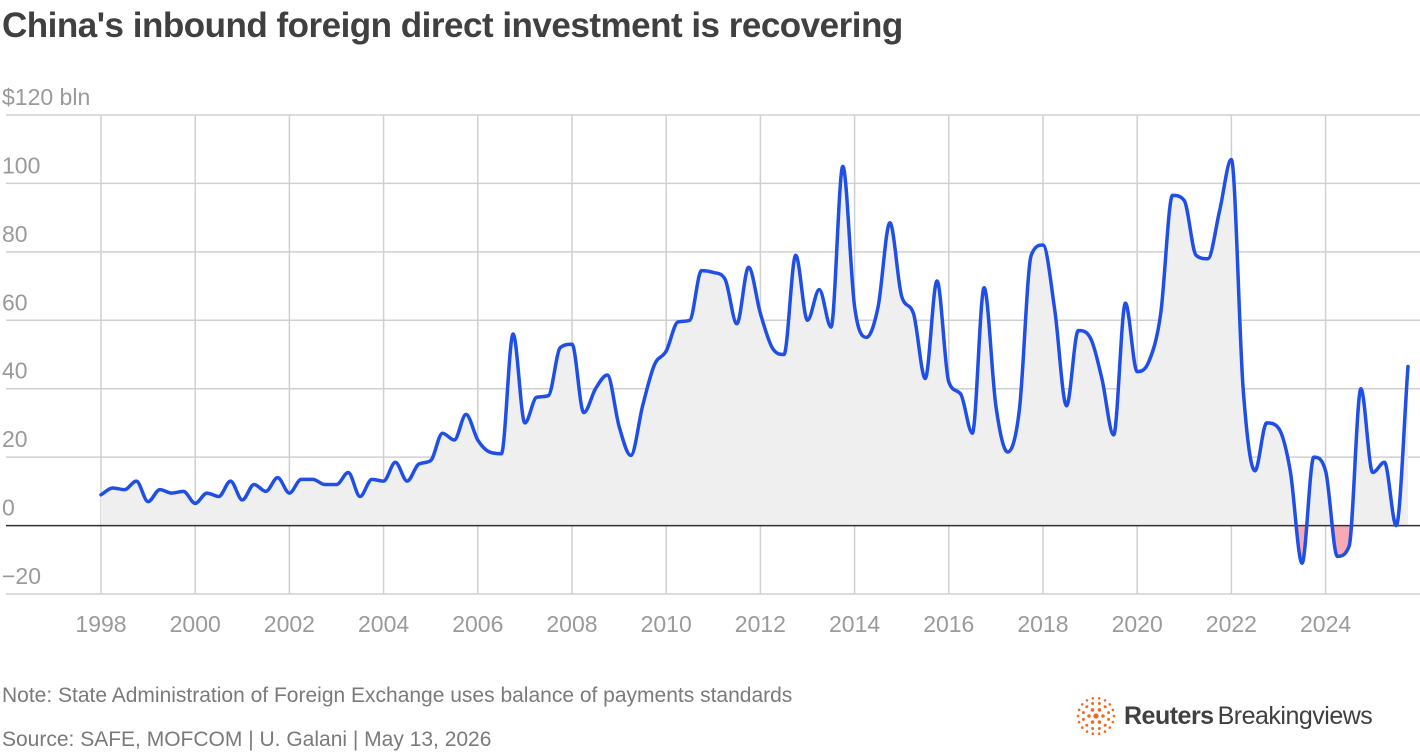  What do you see at coordinates (15, 234) in the screenshot?
I see `y-tick-label: 80` at bounding box center [15, 234].